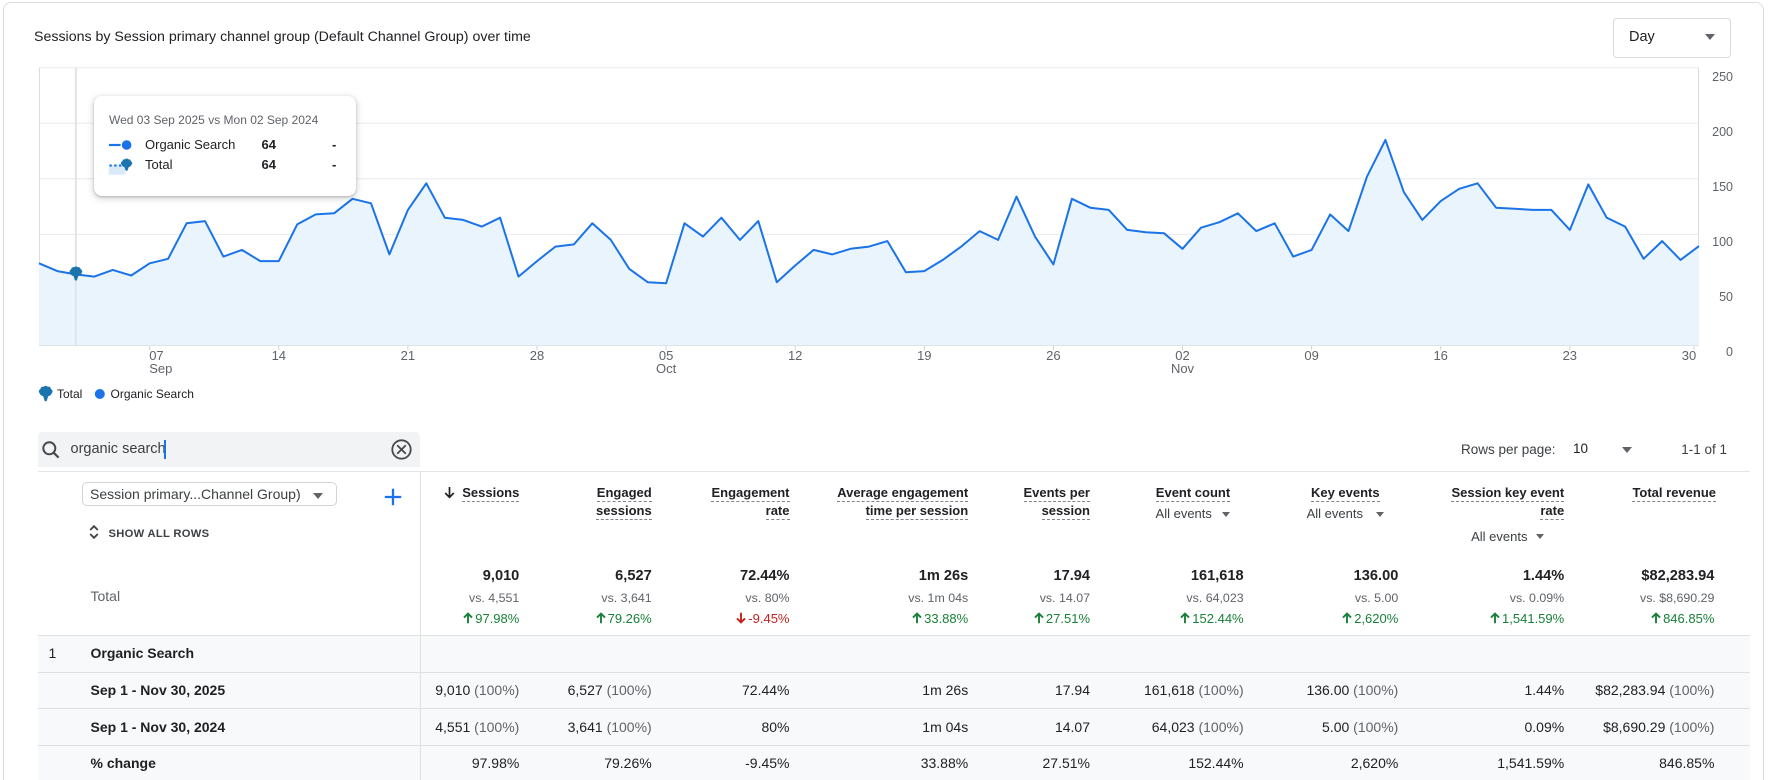 This screenshot has width=1768, height=780. I want to click on svg-text: 150, so click(1722, 187).